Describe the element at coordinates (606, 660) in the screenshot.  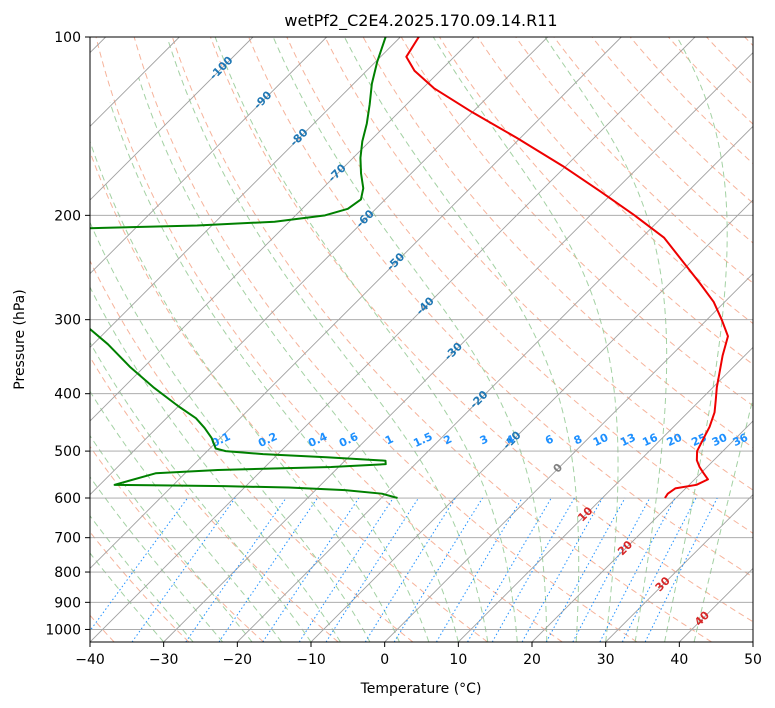
I see `x-tick-label: 30` at that location.